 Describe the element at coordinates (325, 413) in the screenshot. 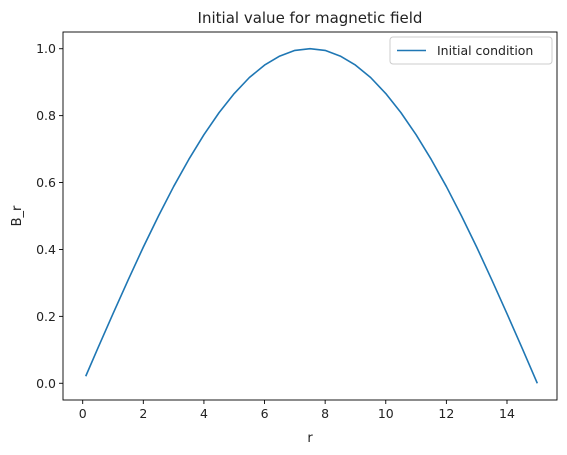

I see `x-tick-label: 8` at that location.